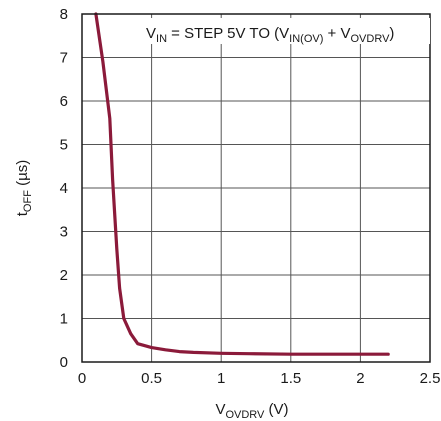  I want to click on x-tick-label: 1.5, so click(290, 378).